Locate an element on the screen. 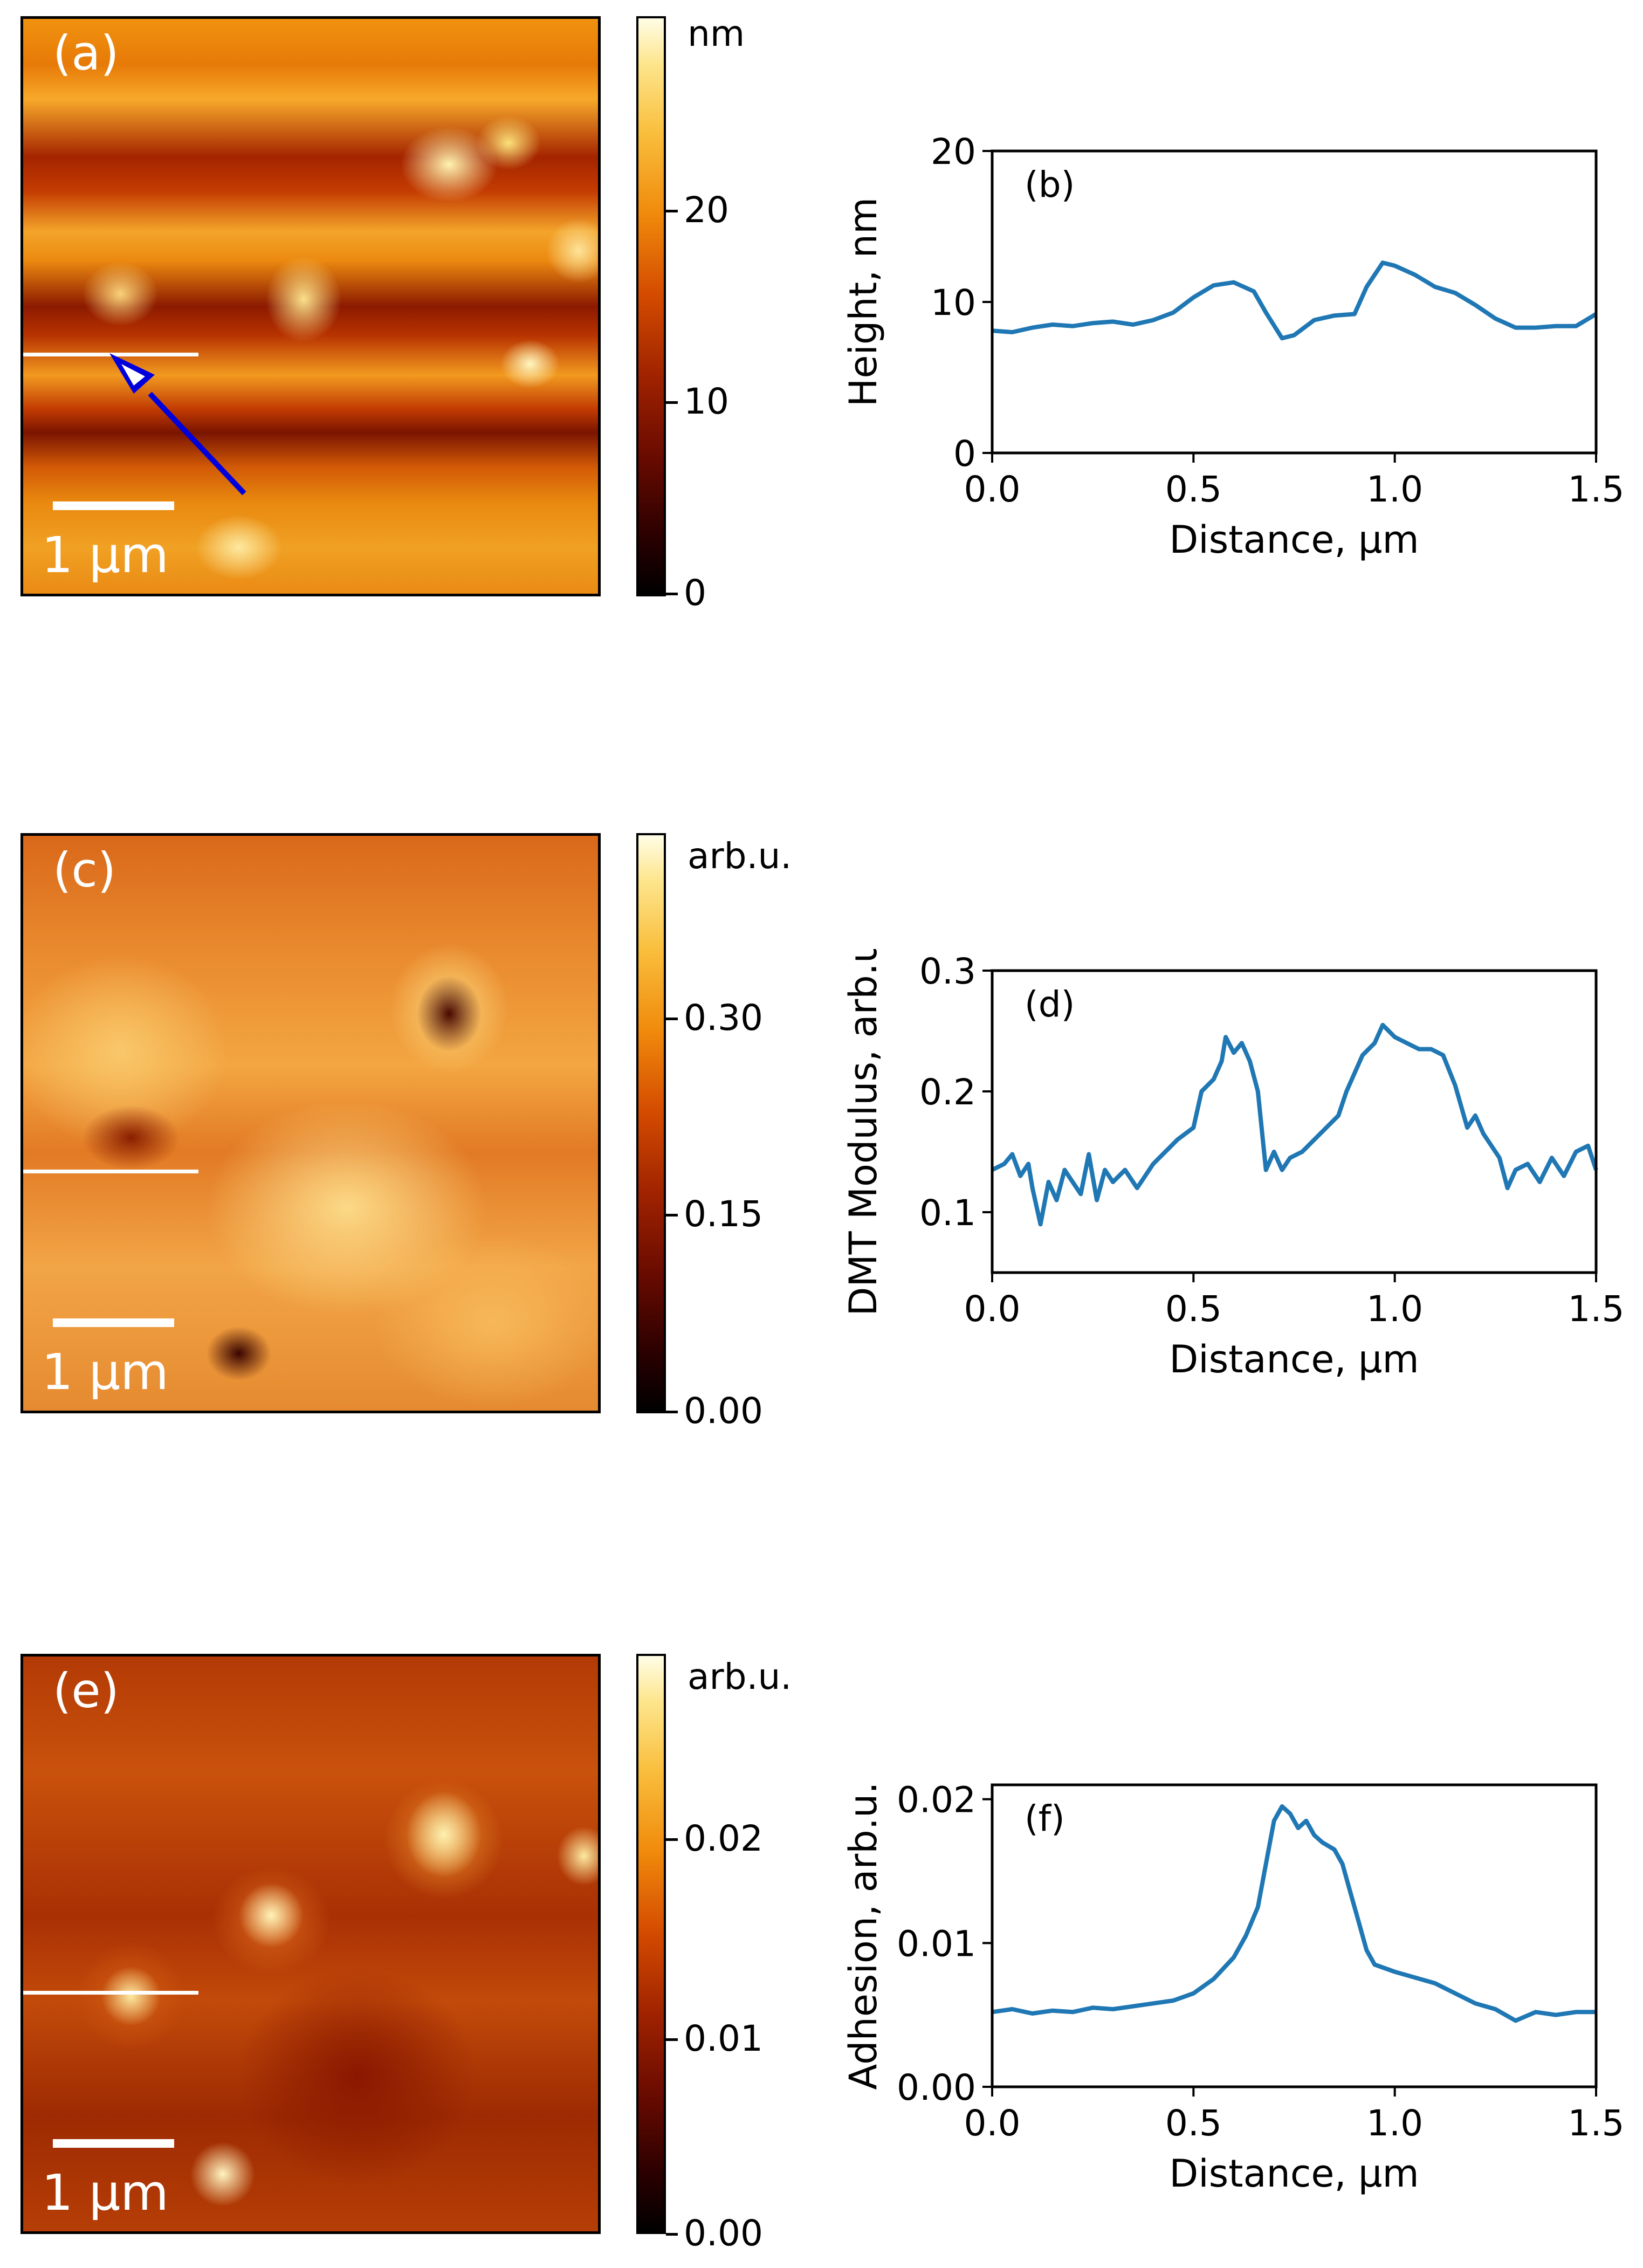 The width and height of the screenshot is (1643, 2268). afm-dmt-modulus-map: (c) 1 µm is located at coordinates (310, 1123).